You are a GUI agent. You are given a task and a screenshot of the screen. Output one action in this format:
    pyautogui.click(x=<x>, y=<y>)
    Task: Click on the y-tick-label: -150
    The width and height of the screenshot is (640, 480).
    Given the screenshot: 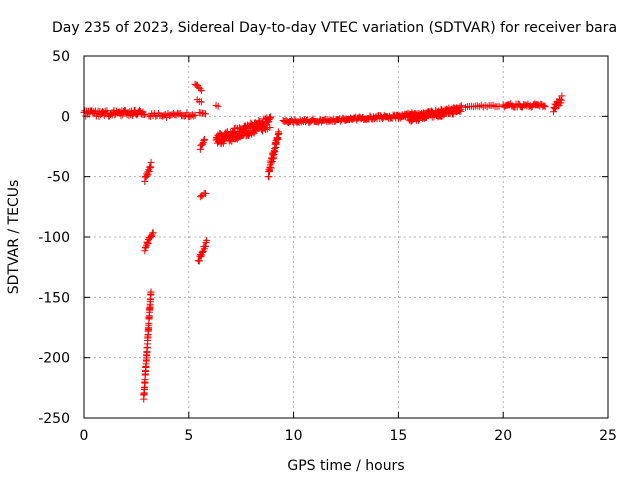 What is the action you would take?
    pyautogui.click(x=54, y=298)
    